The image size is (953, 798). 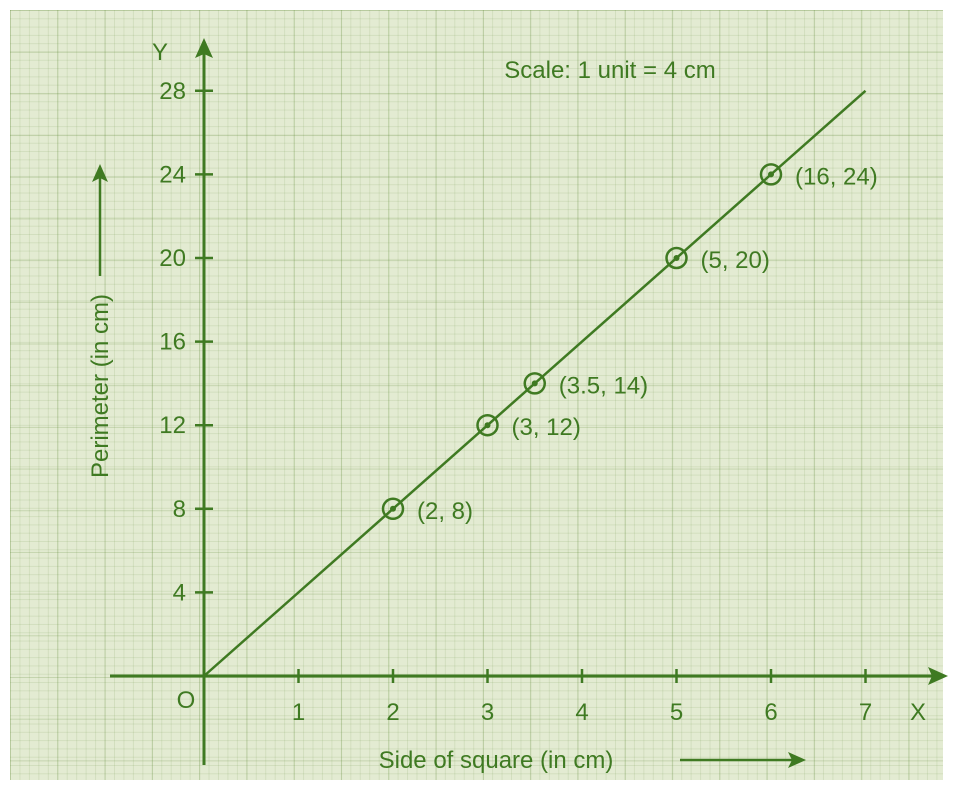 What do you see at coordinates (204, 48) in the screenshot?
I see `y-axis-arrow` at bounding box center [204, 48].